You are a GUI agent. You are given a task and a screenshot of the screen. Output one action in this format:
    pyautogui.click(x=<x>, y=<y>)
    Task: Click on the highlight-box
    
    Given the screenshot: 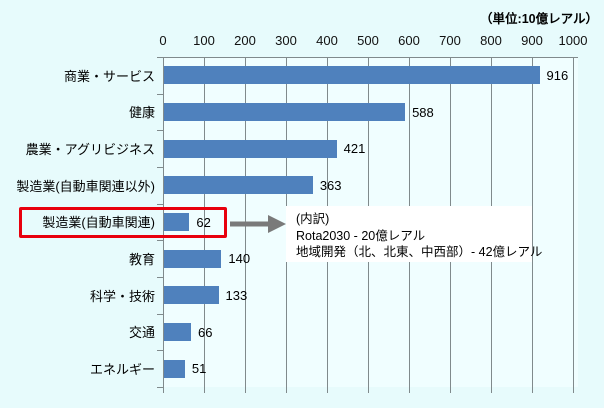 What is the action you would take?
    pyautogui.click(x=123, y=222)
    